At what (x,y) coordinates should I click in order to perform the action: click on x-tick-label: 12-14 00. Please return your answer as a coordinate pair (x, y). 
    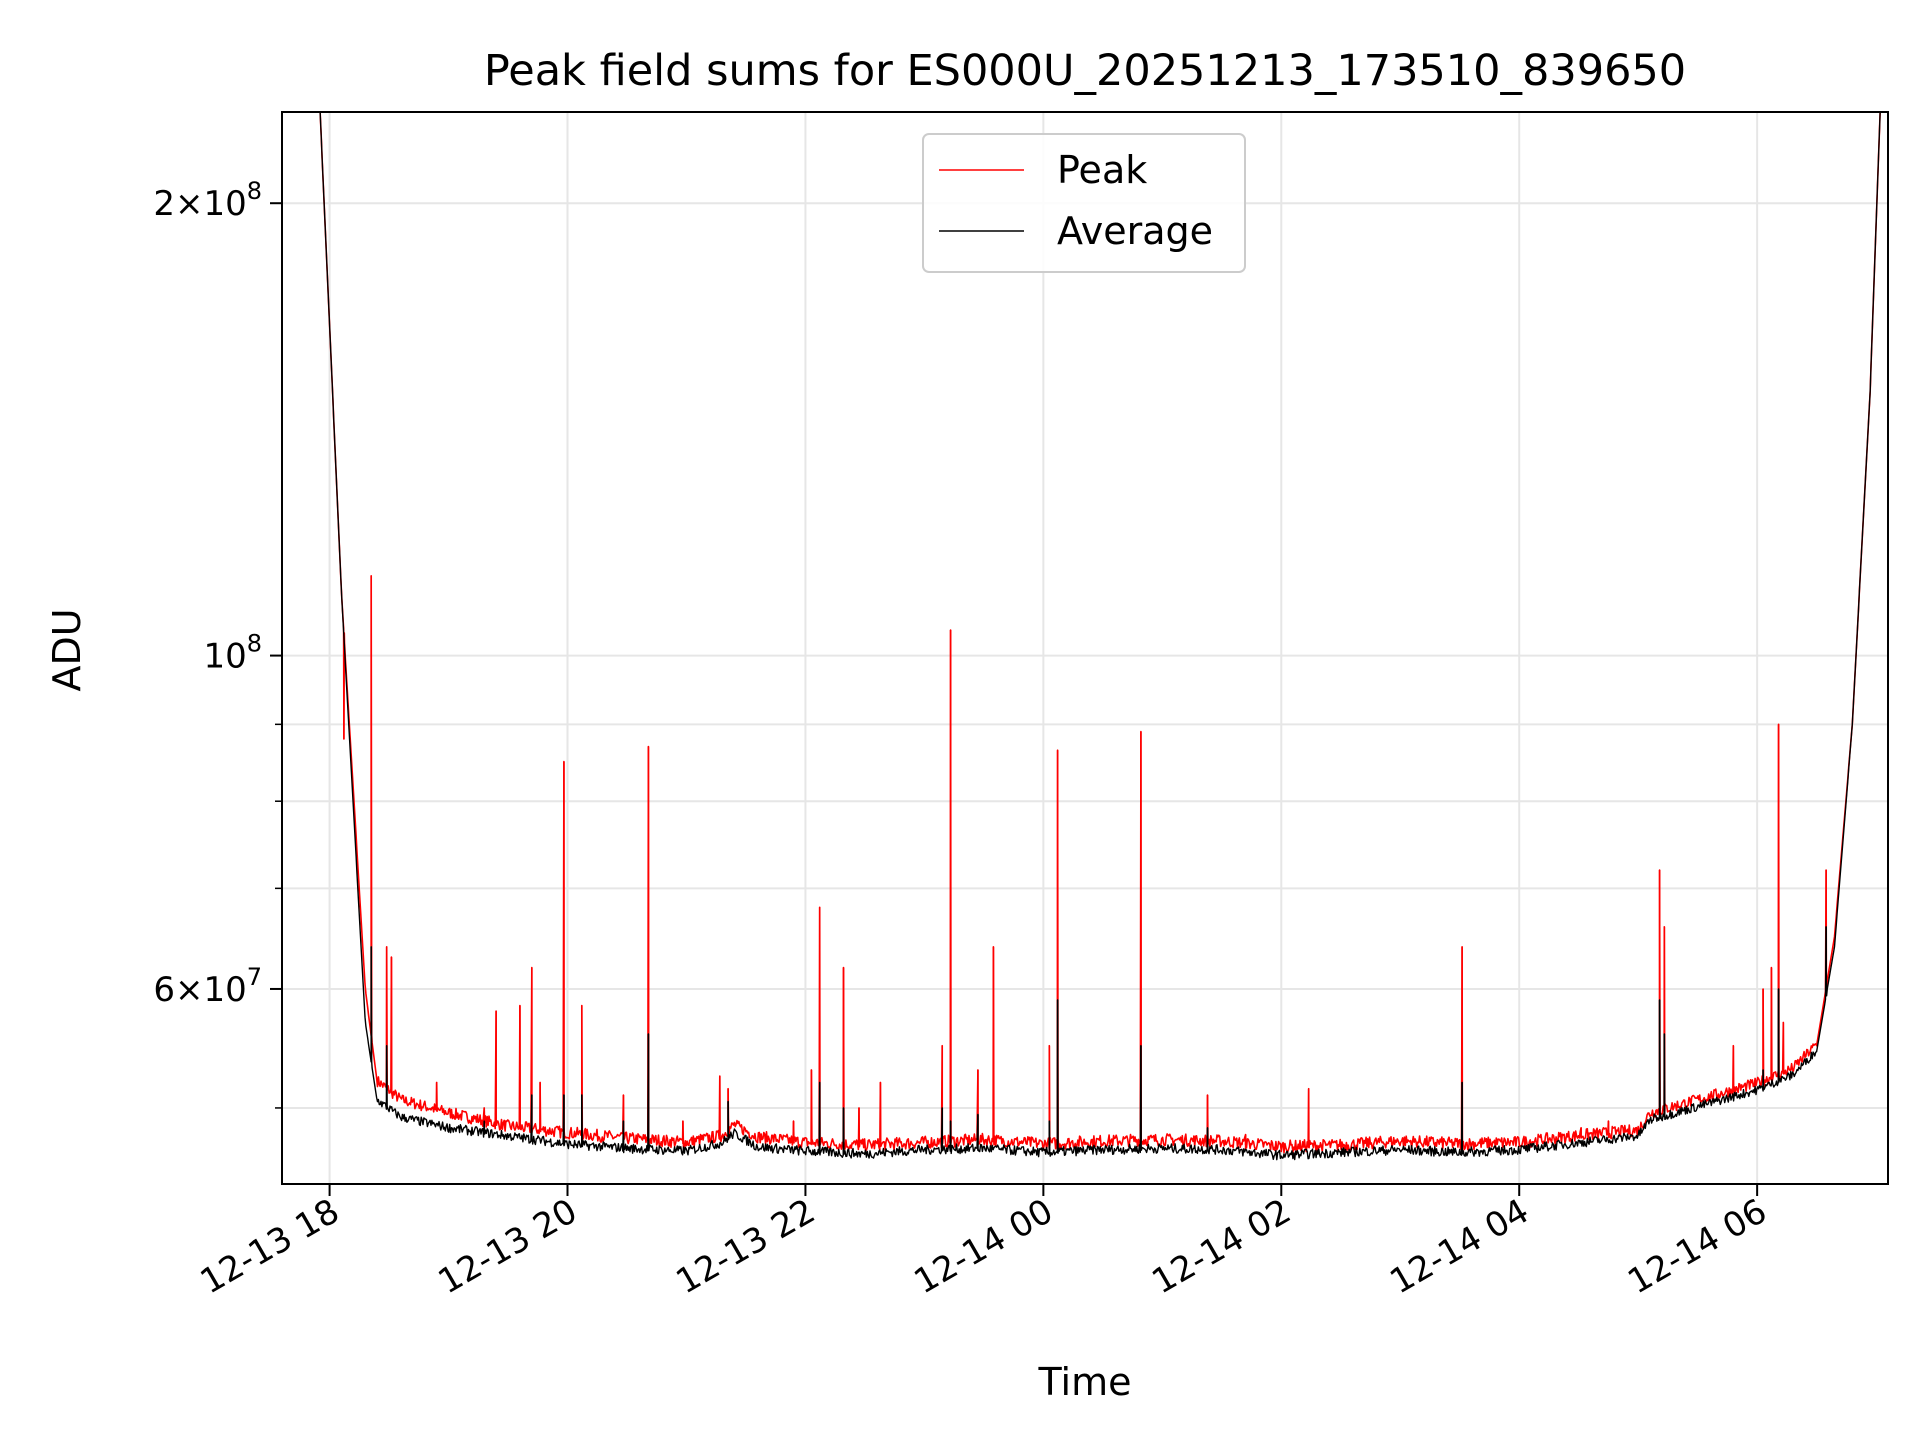
    Looking at the image, I should click on (983, 1246).